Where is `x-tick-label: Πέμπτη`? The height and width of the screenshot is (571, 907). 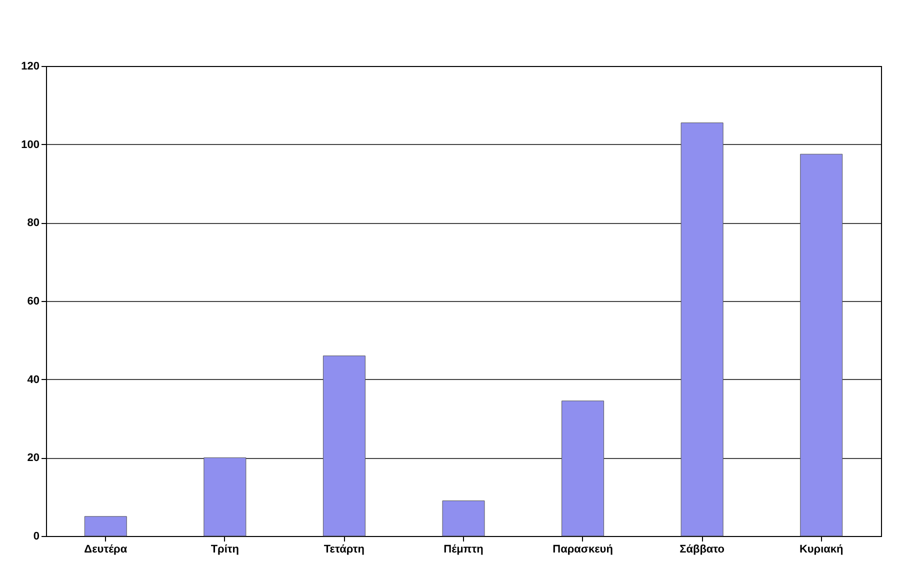
x-tick-label: Πέμπτη is located at coordinates (464, 550).